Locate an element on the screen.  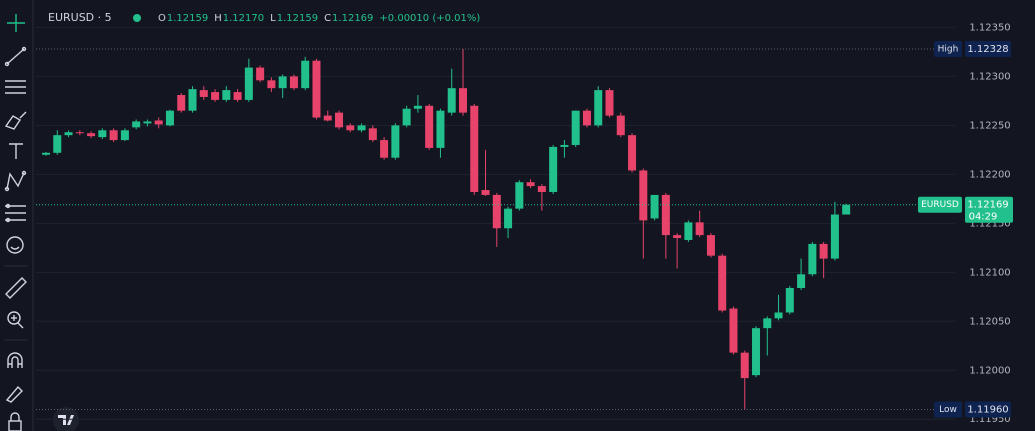
marker-value: 1.12328 is located at coordinates (987, 49).